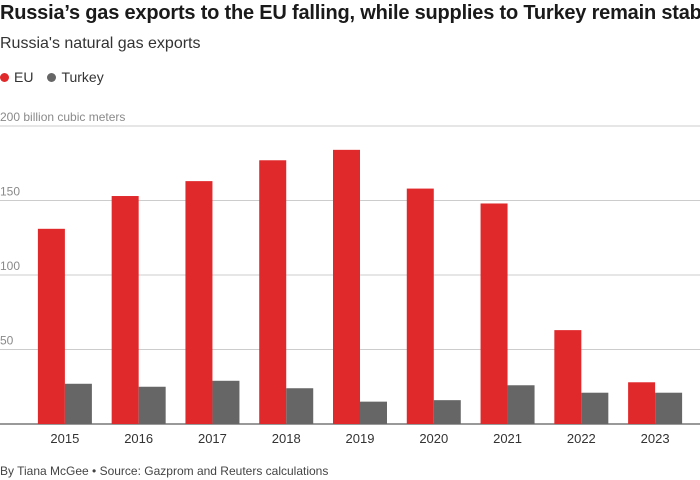 This screenshot has height=480, width=700. Describe the element at coordinates (286, 438) in the screenshot. I see `x-tick-label-2018: 2018` at that location.